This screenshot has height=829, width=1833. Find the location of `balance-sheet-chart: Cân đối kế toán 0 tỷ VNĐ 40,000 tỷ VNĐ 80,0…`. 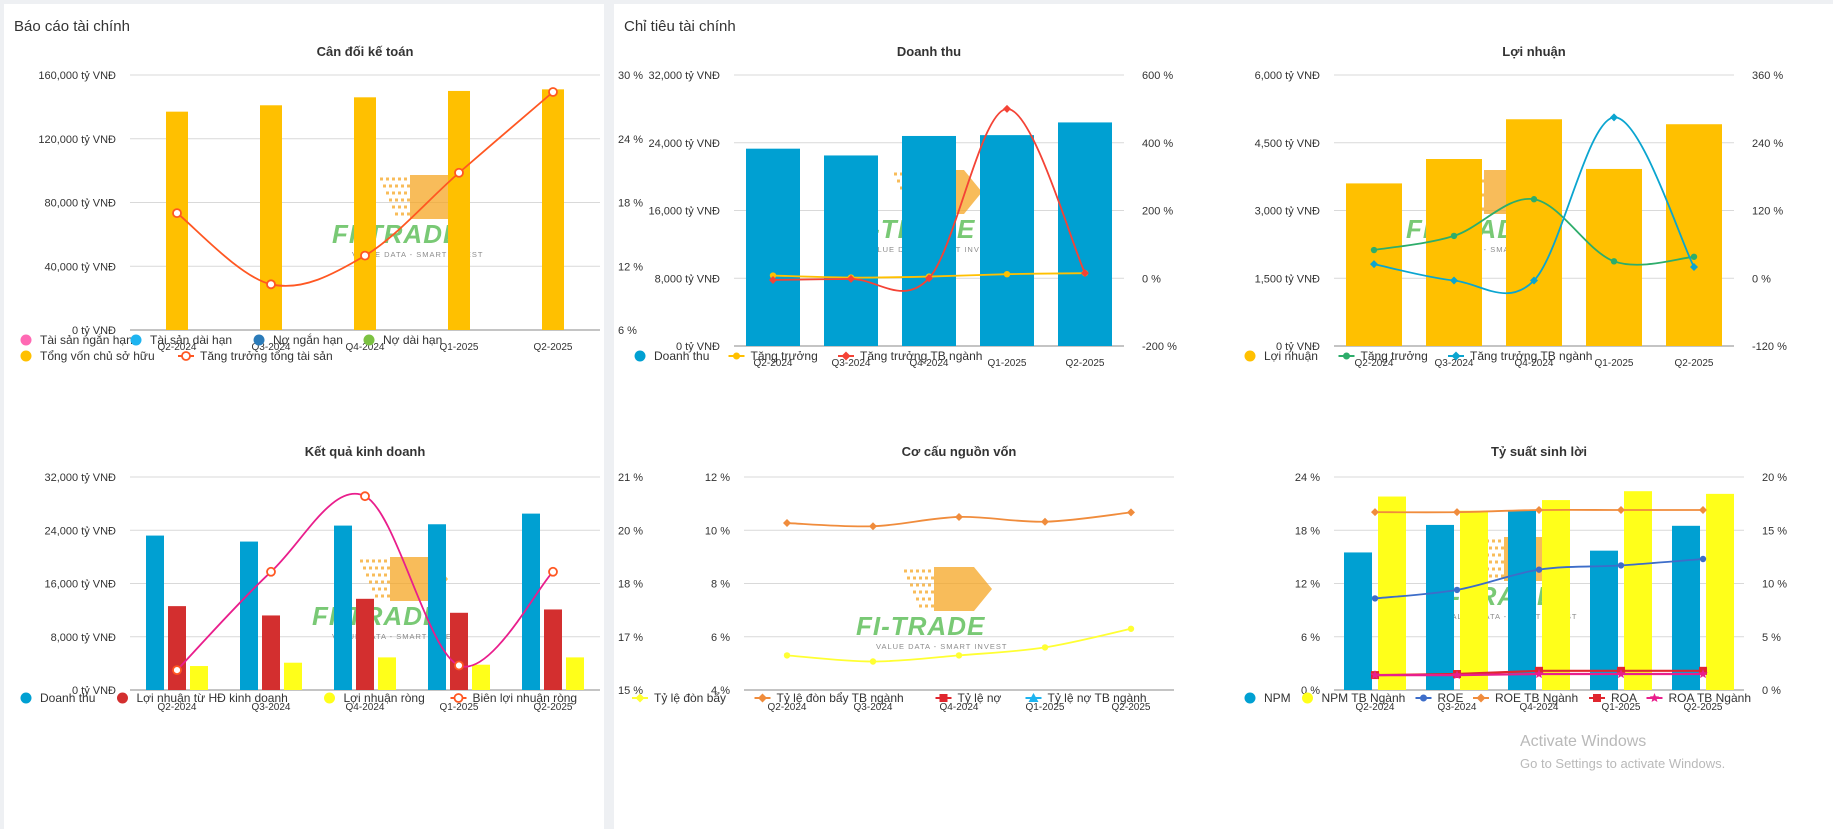

balance-sheet-chart: Cân đối kế toán 0 tỷ VNĐ 40,000 tỷ VNĐ 80,0… is located at coordinates (331, 203).